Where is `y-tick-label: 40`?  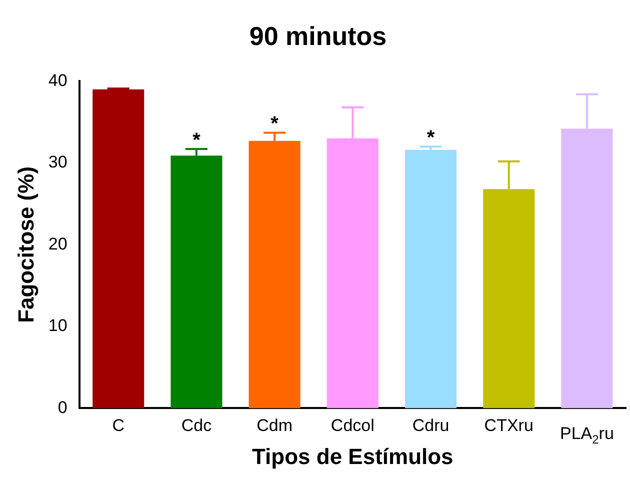 y-tick-label: 40 is located at coordinates (58, 80).